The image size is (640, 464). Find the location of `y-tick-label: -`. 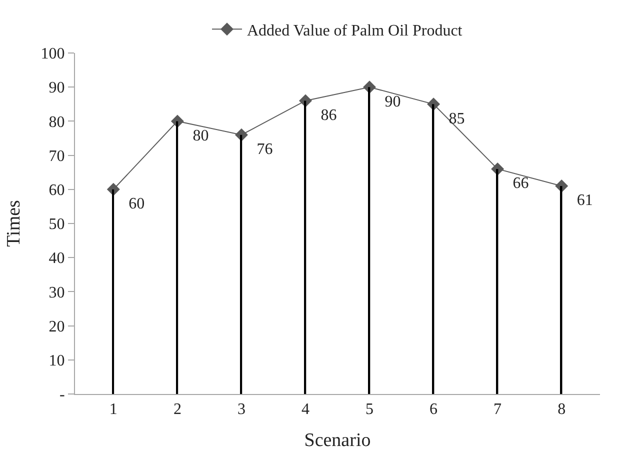

y-tick-label: - is located at coordinates (62, 395).